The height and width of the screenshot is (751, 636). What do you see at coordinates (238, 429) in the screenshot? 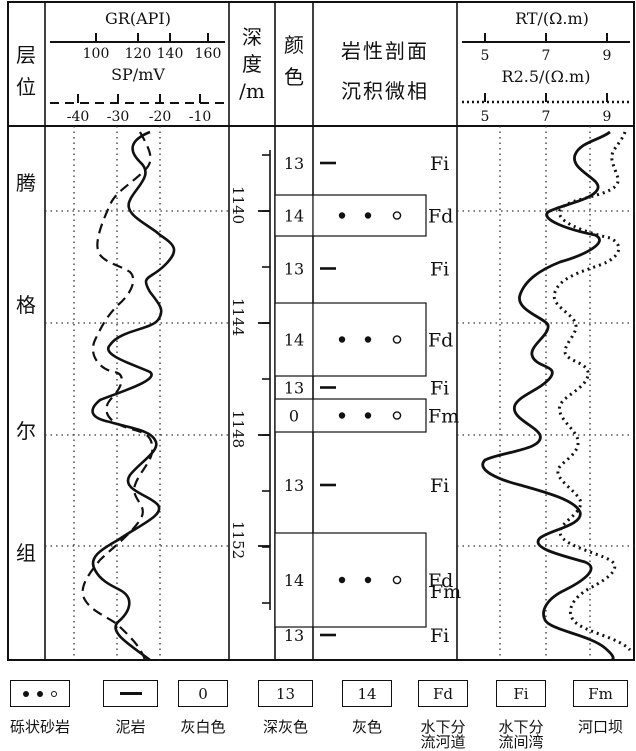
I see `depth-label: 1148` at bounding box center [238, 429].